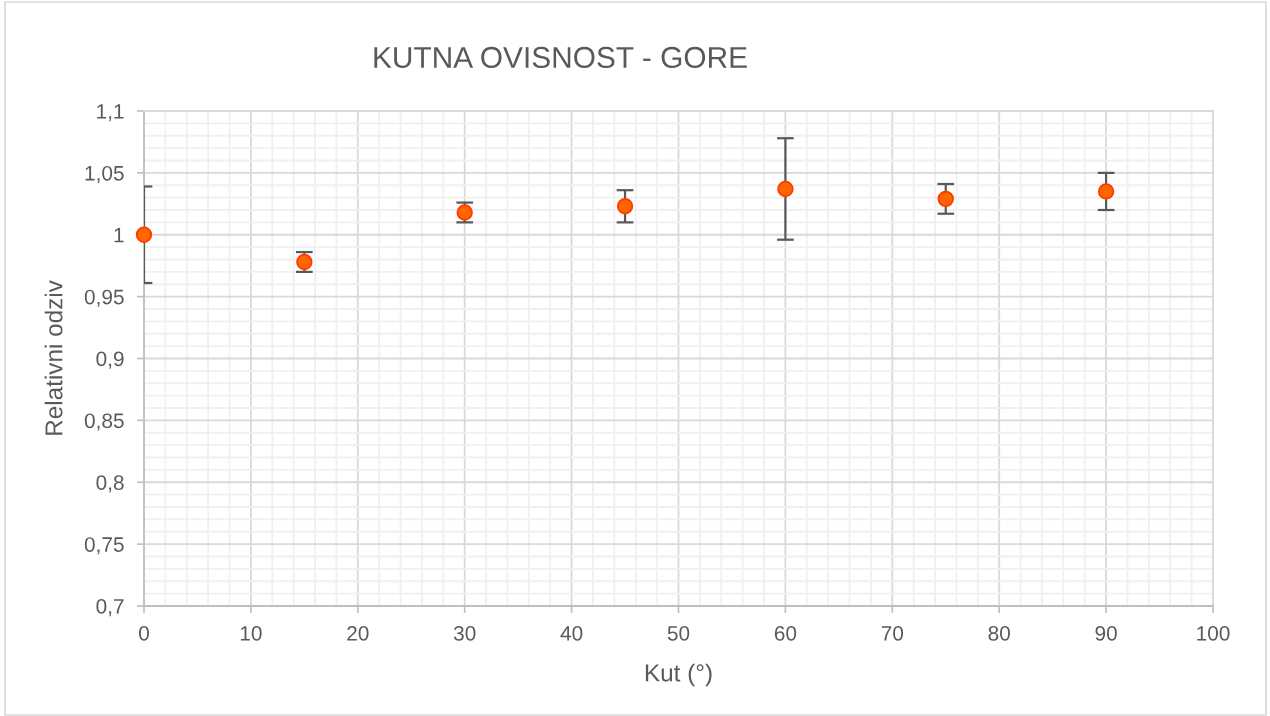 The image size is (1270, 716). What do you see at coordinates (560, 57) in the screenshot?
I see `chart-title: KUTNA OVISNOST - GORE` at bounding box center [560, 57].